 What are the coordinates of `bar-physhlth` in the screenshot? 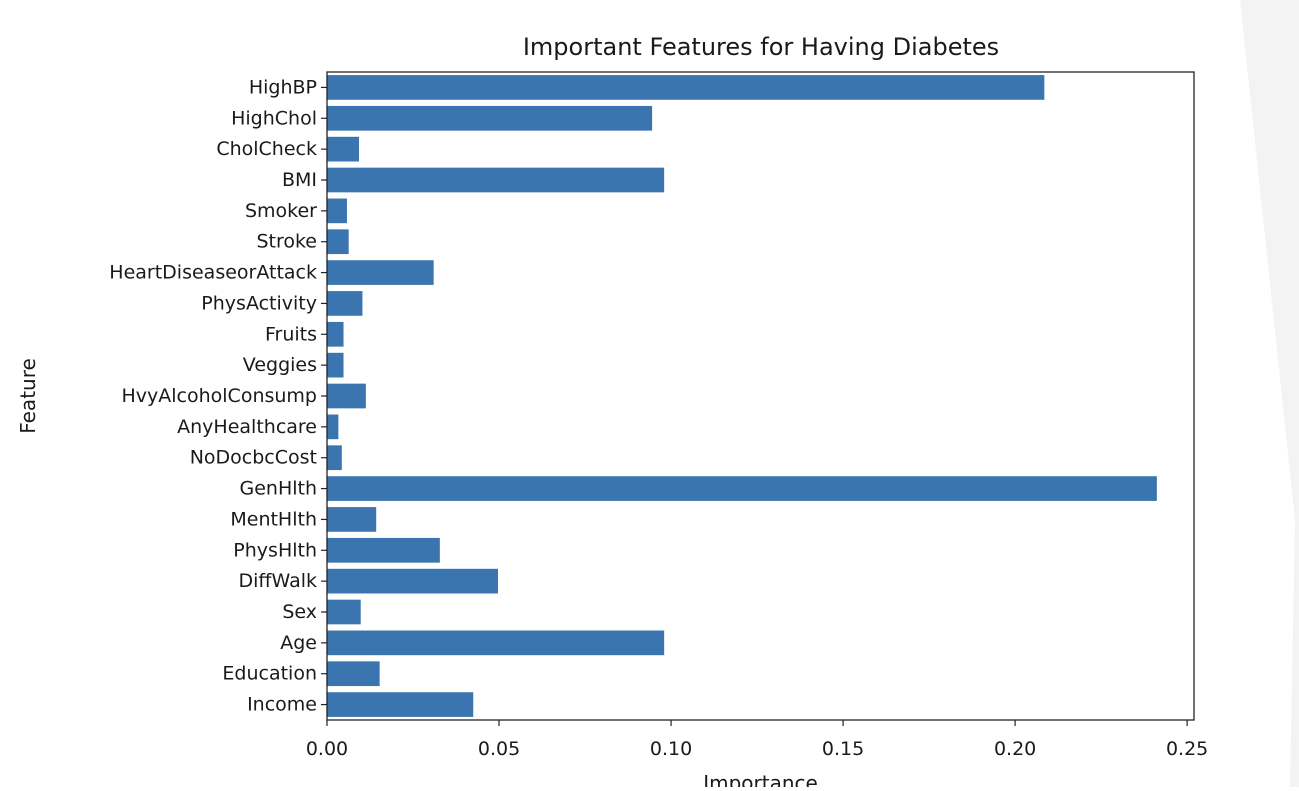 It's located at (383, 550).